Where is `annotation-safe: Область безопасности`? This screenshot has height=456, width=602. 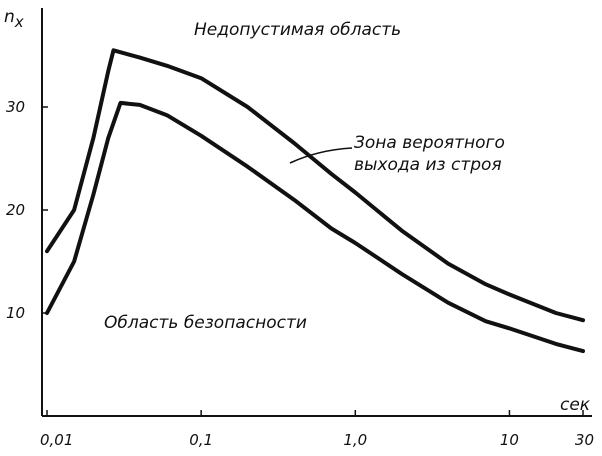 annotation-safe: Область безопасности is located at coordinates (205, 323).